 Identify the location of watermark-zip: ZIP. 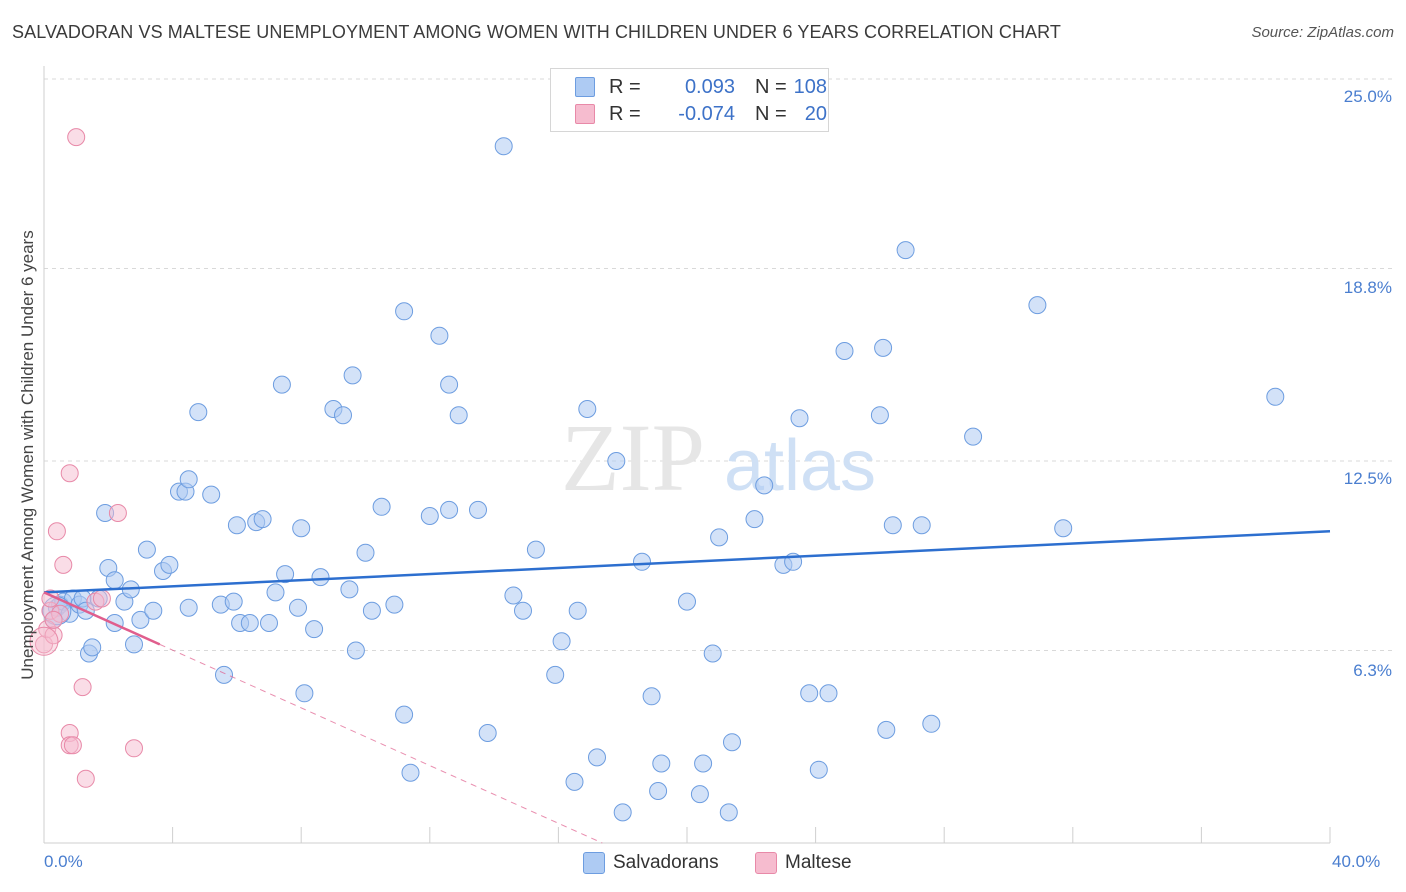
(633, 457).